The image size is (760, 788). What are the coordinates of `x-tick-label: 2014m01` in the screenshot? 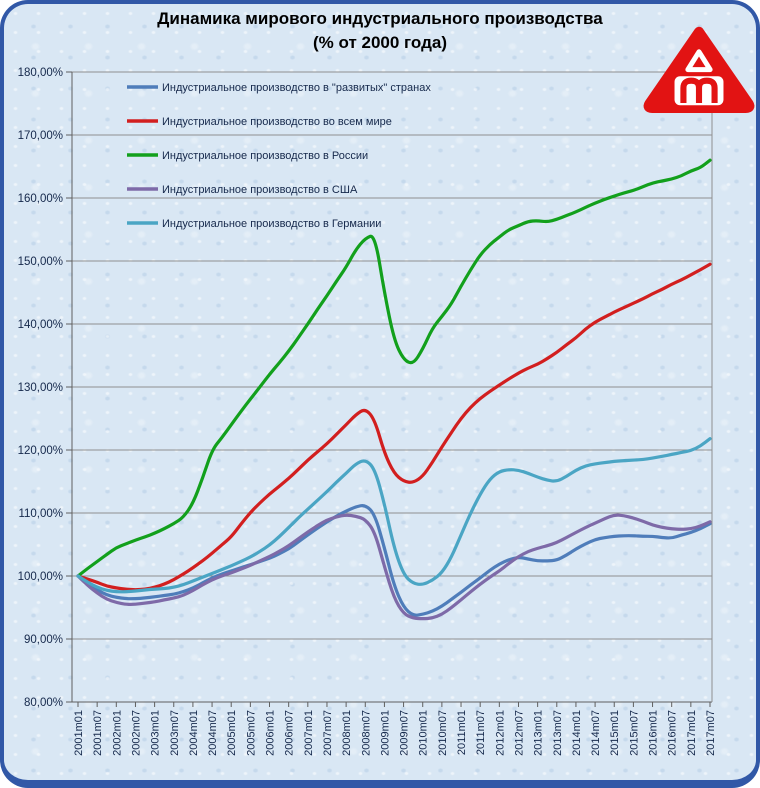 It's located at (577, 733).